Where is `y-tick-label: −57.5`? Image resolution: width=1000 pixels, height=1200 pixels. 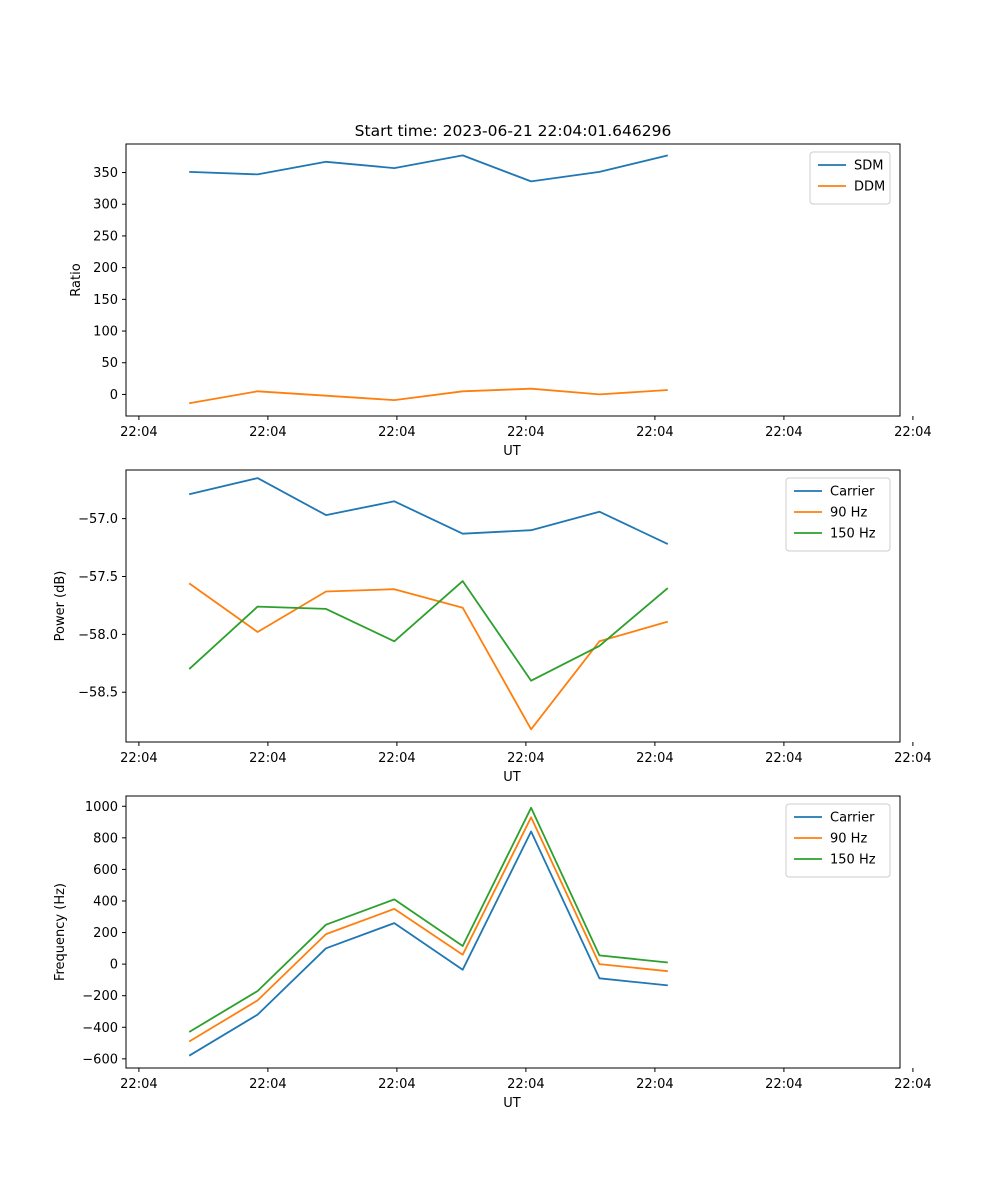 y-tick-label: −57.5 is located at coordinates (98, 577).